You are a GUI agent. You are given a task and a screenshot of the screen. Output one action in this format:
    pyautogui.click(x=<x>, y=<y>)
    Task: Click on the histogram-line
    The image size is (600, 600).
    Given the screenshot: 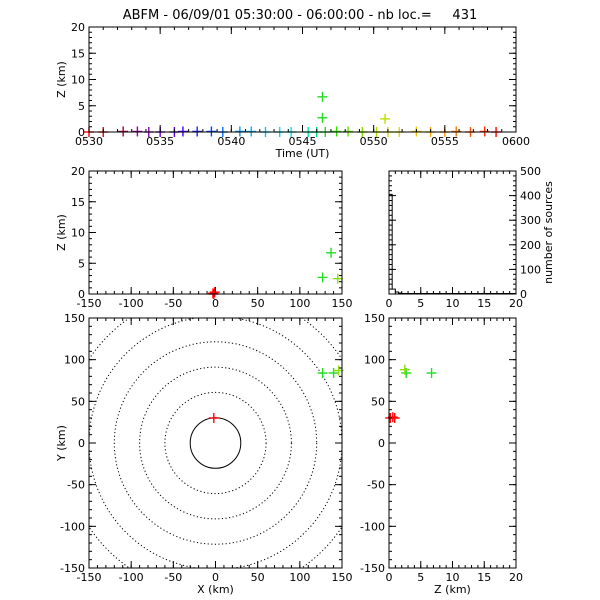 What is the action you would take?
    pyautogui.click(x=452, y=244)
    